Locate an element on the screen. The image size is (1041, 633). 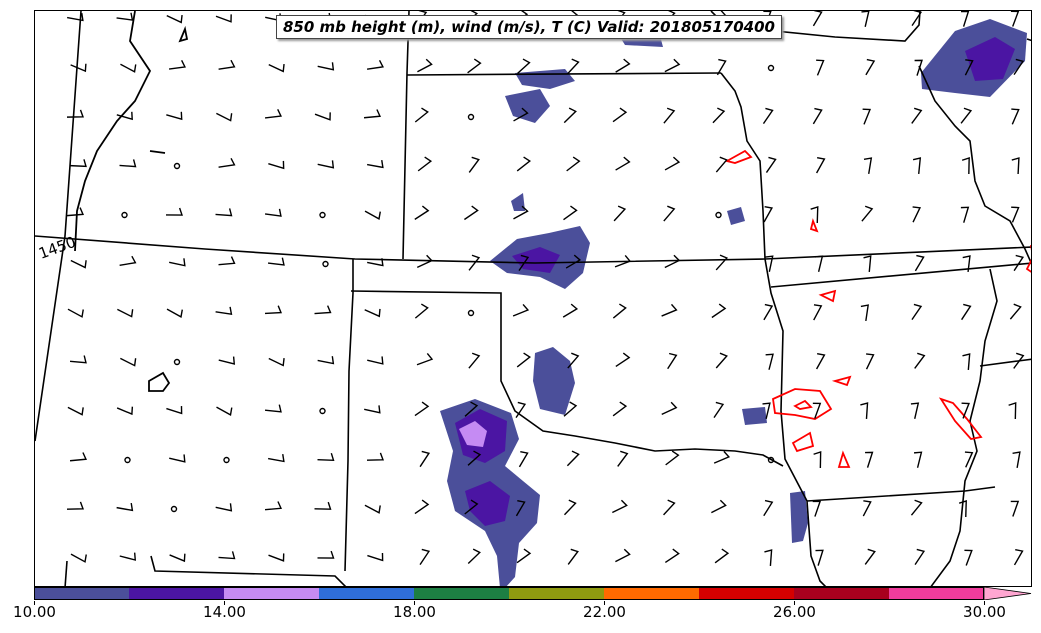
colorbar-label: 30.00 is located at coordinates (984, 612).